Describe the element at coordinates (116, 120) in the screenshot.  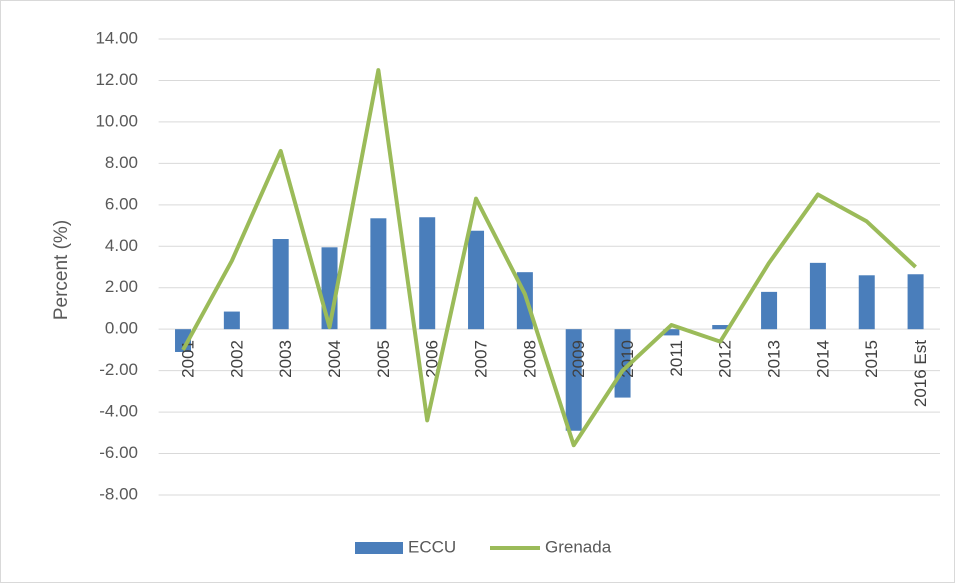
I see `y-tick-label: 10.00` at that location.